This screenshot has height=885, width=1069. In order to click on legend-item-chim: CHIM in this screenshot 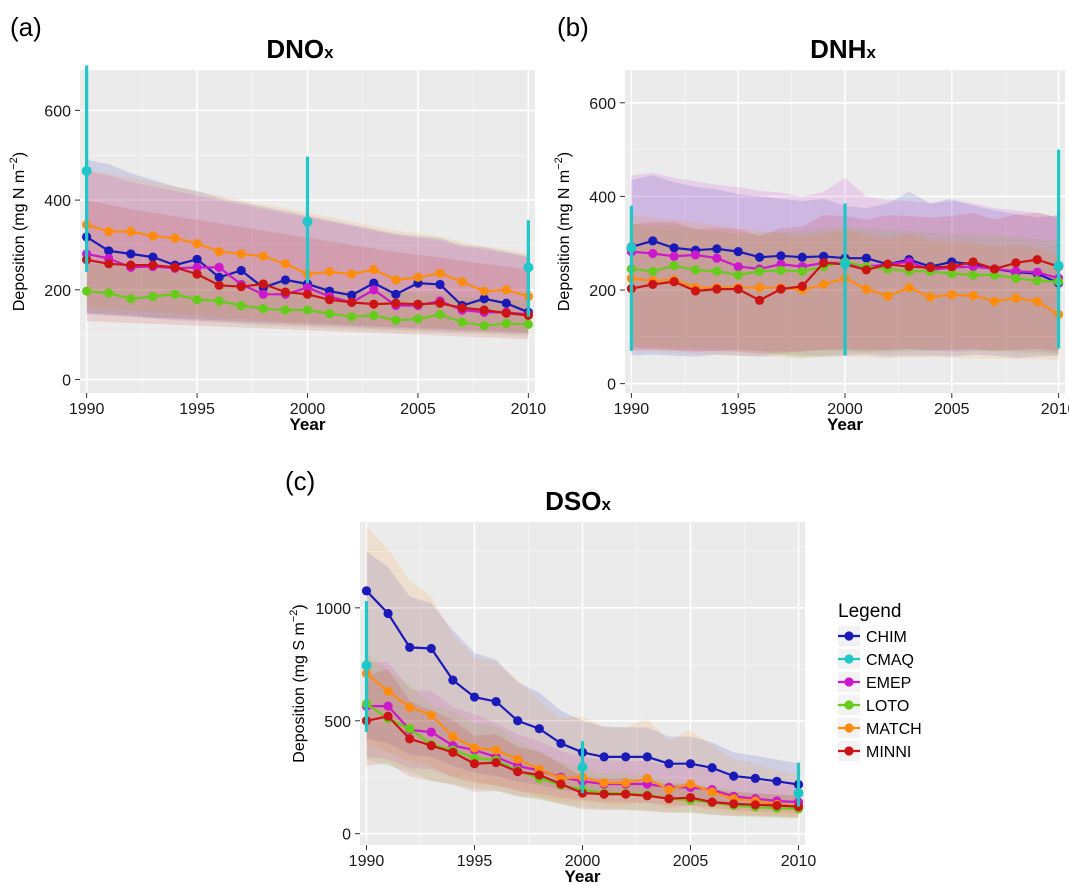, I will do `click(872, 636)`.